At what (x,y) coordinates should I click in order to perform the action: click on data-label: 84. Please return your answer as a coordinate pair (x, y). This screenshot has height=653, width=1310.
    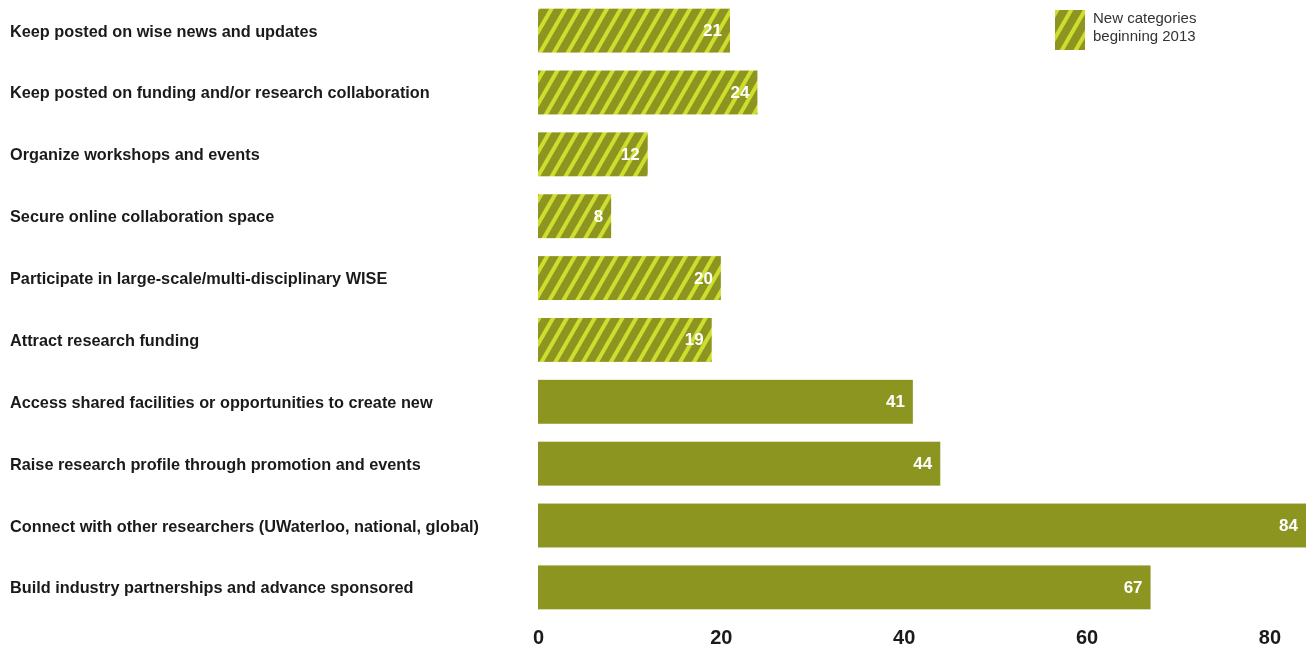
    Looking at the image, I should click on (1289, 526).